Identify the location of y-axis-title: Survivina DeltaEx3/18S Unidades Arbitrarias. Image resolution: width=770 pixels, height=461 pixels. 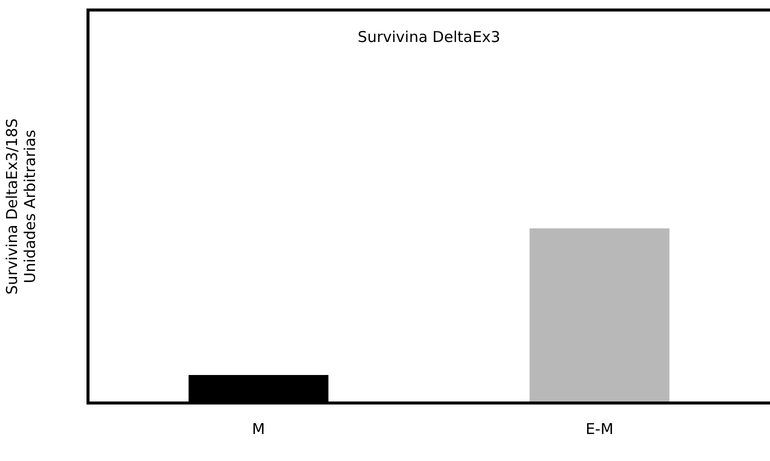
(20, 206).